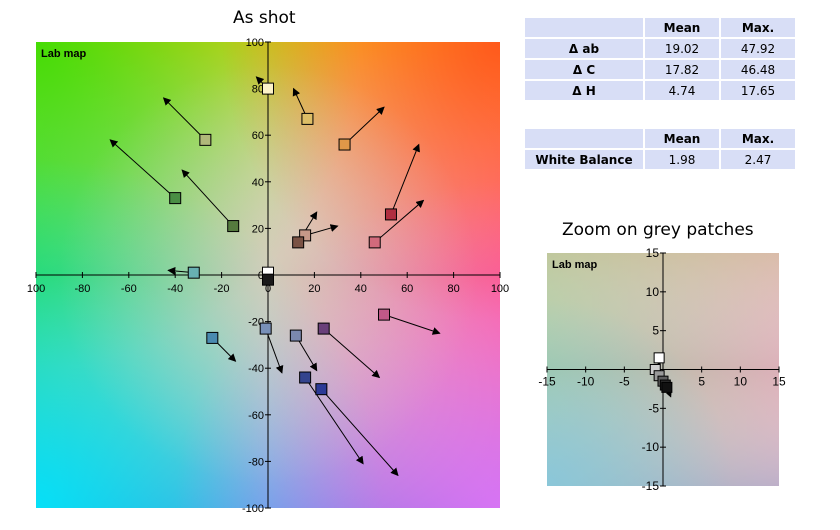 Image resolution: width=840 pixels, height=530 pixels. Describe the element at coordinates (779, 382) in the screenshot. I see `x-tick-label: 15` at that location.